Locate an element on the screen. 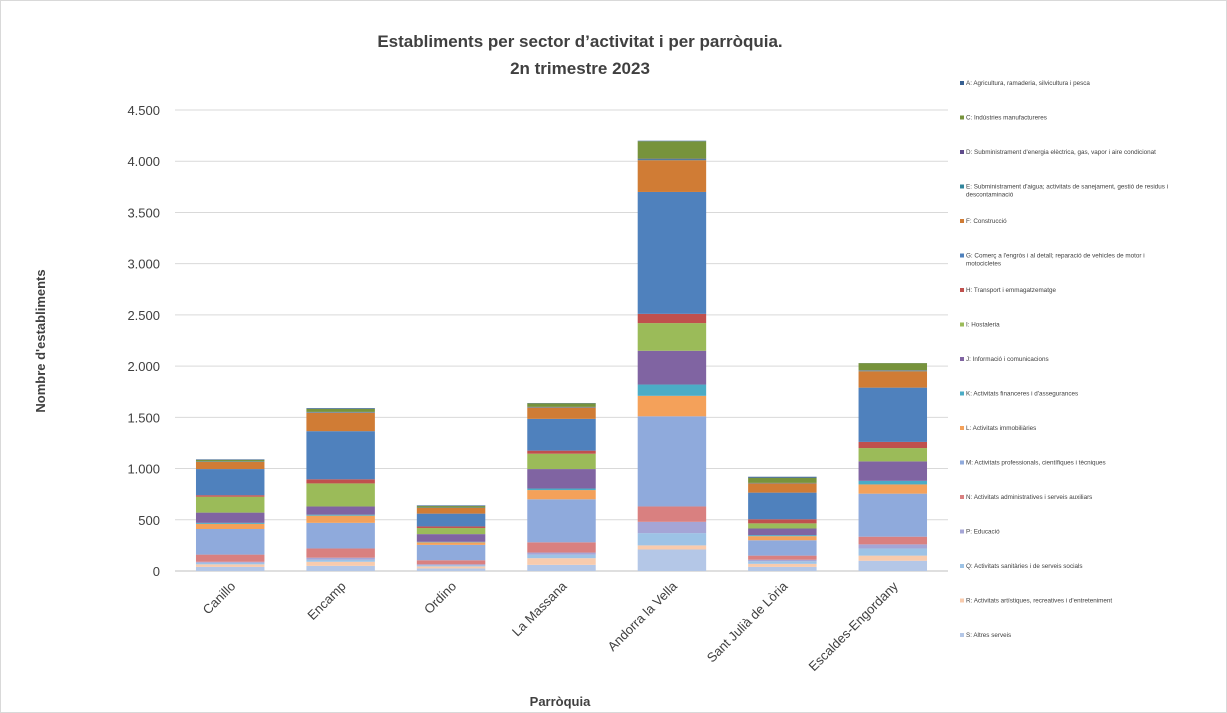 This screenshot has width=1227, height=713. y-tick-label: 1.500 is located at coordinates (143, 417).